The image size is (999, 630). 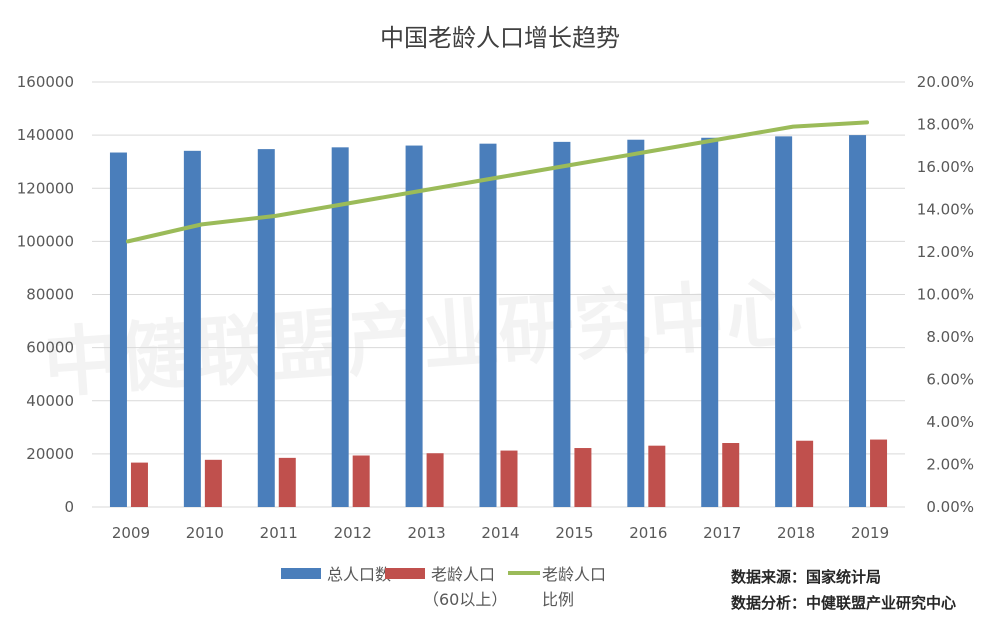 What do you see at coordinates (287, 482) in the screenshot?
I see `bar-elderly-2011` at bounding box center [287, 482].